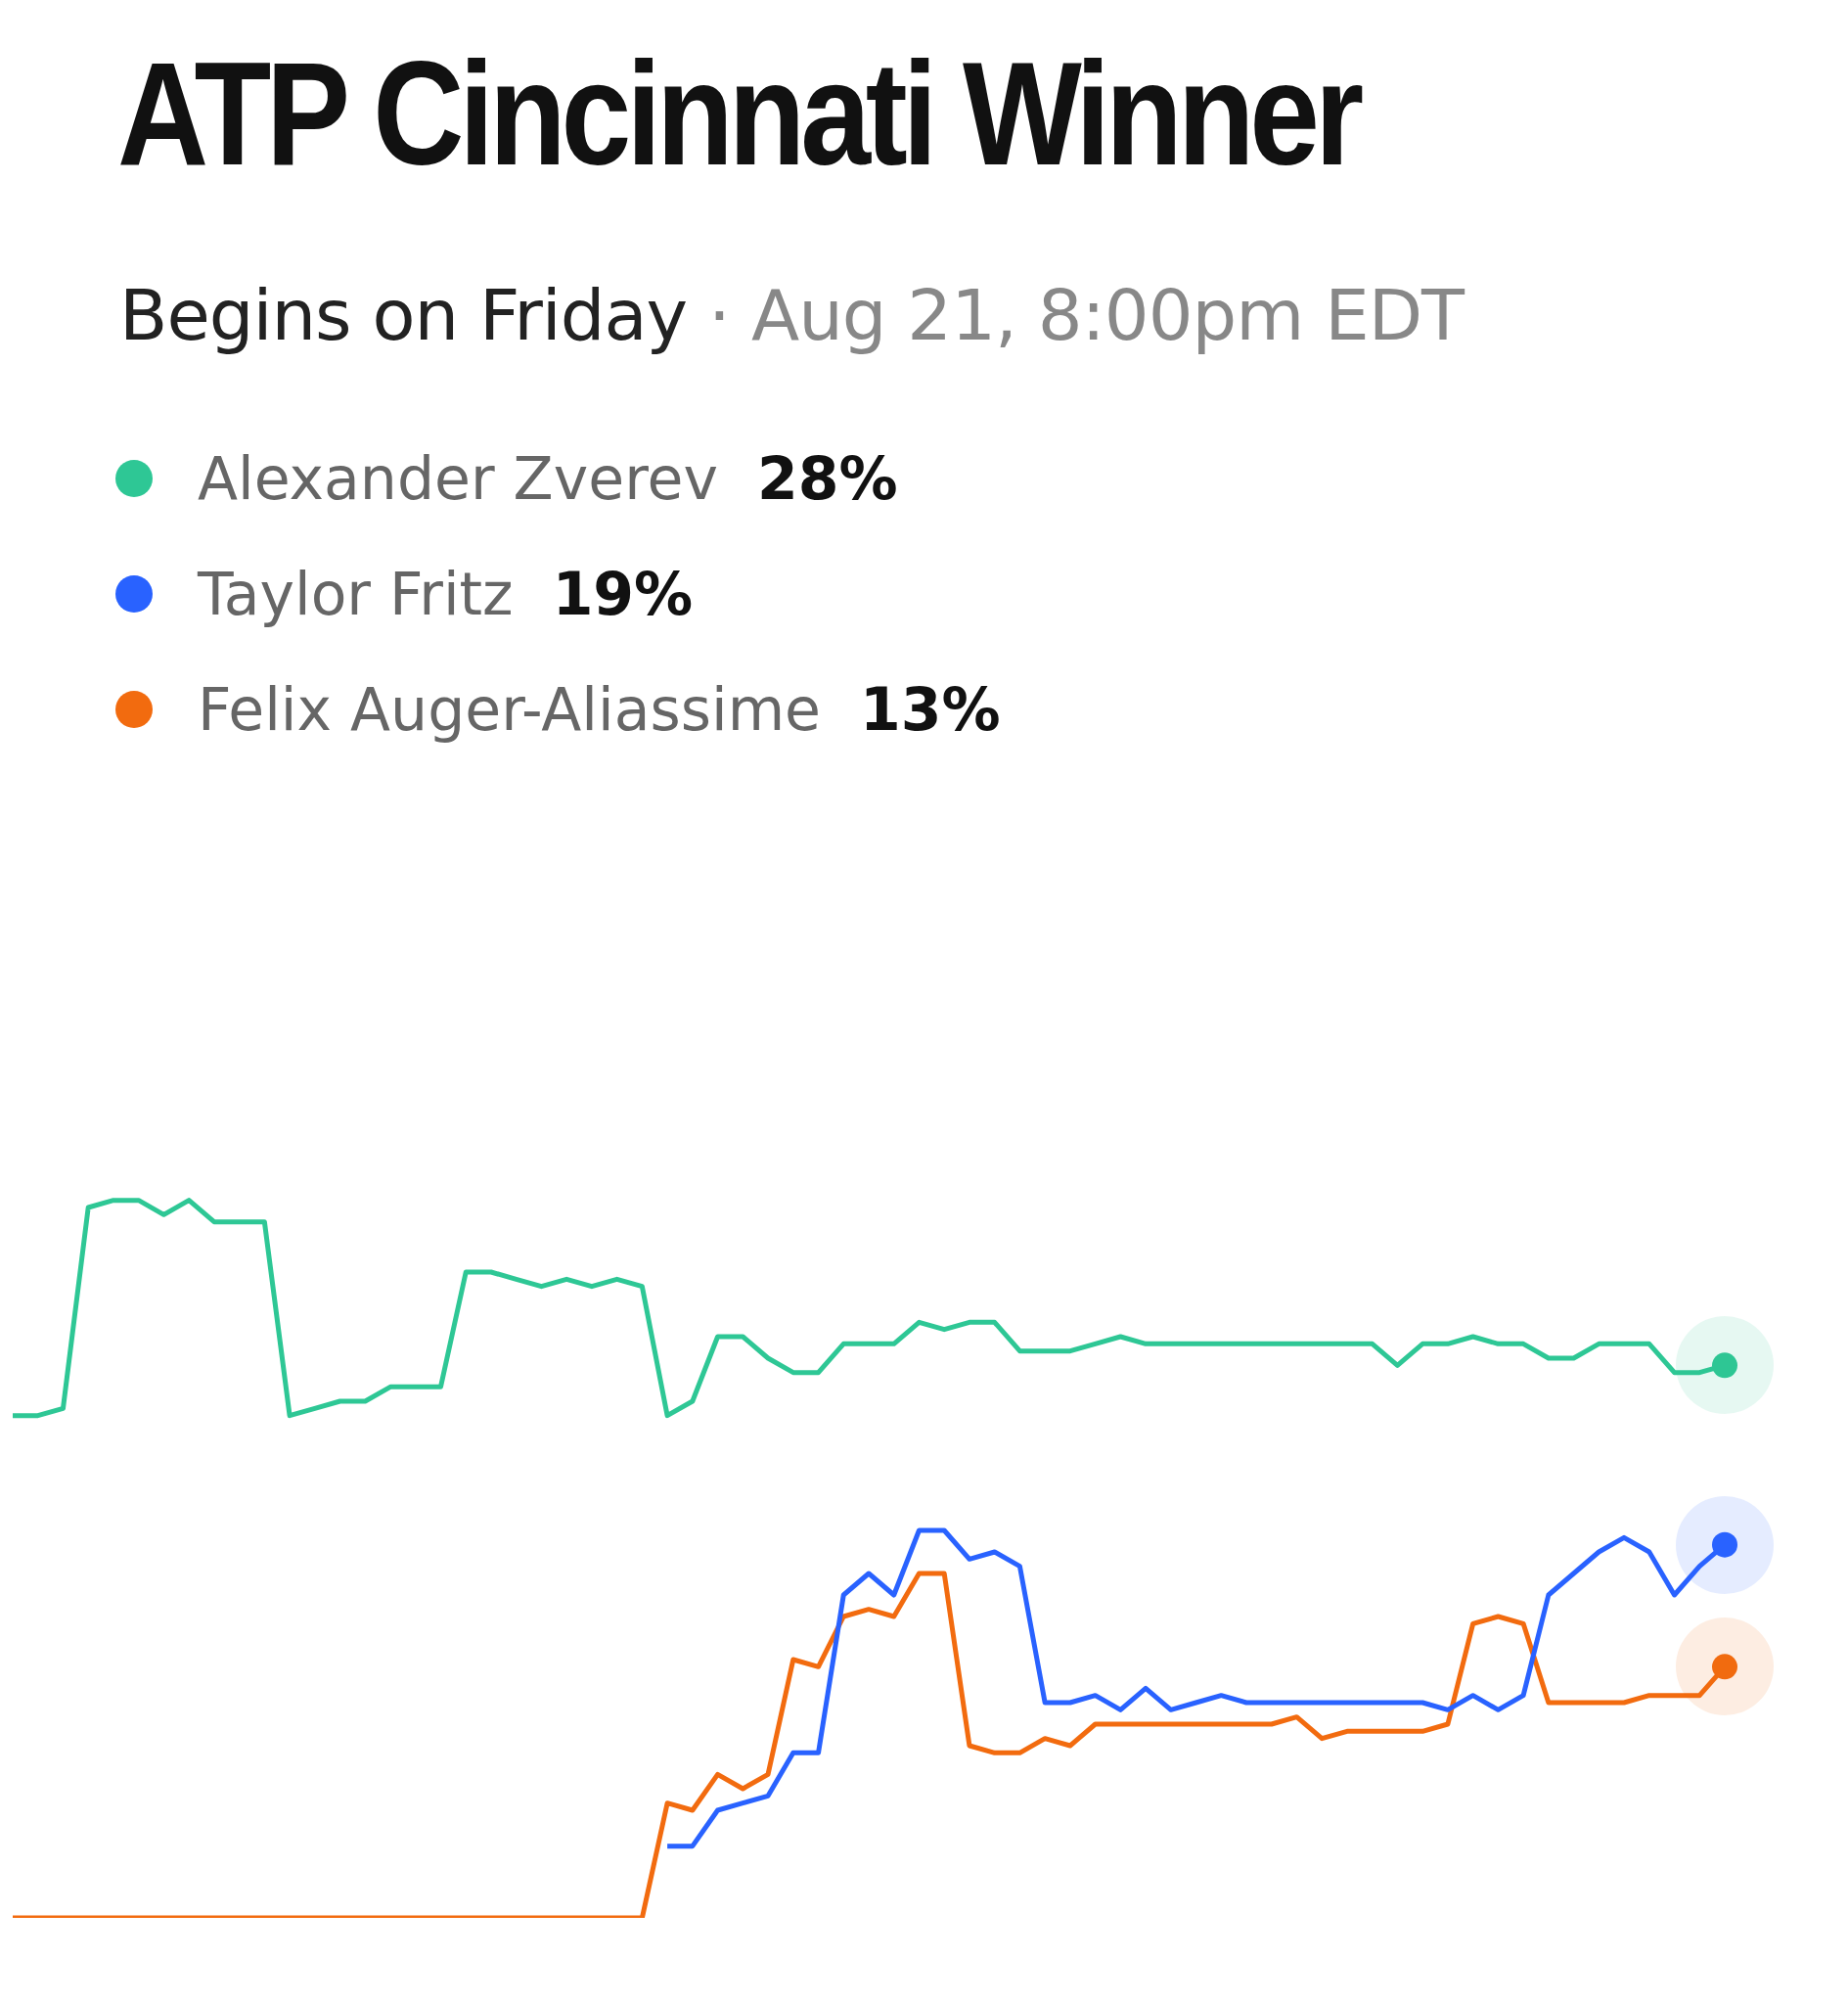 Image resolution: width=1848 pixels, height=2004 pixels. Describe the element at coordinates (356, 594) in the screenshot. I see `legend-label: Taylor Fritz` at that location.